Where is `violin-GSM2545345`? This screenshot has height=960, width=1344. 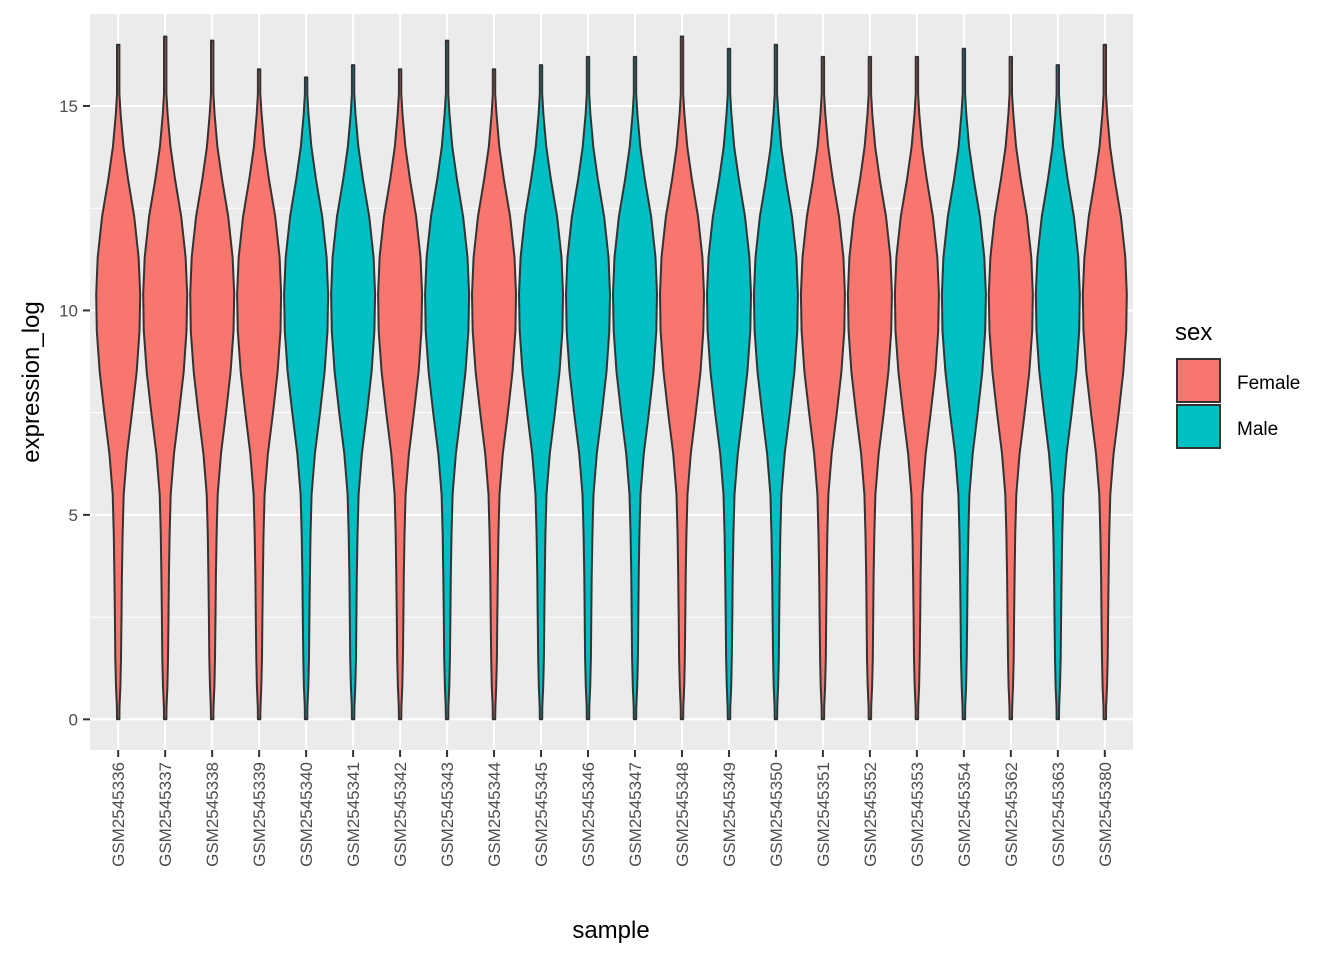
violin-GSM2545345 is located at coordinates (541, 392).